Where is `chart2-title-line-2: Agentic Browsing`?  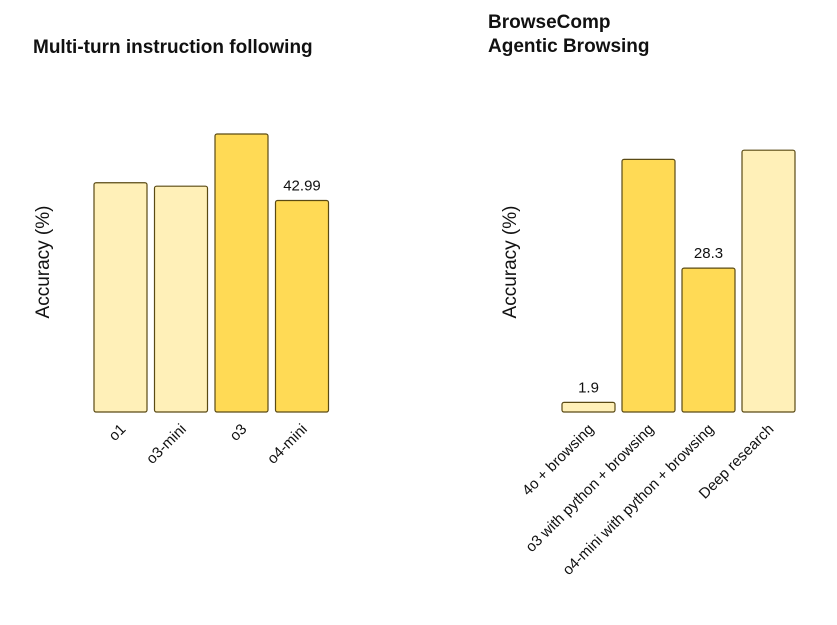
chart2-title-line-2: Agentic Browsing is located at coordinates (569, 46).